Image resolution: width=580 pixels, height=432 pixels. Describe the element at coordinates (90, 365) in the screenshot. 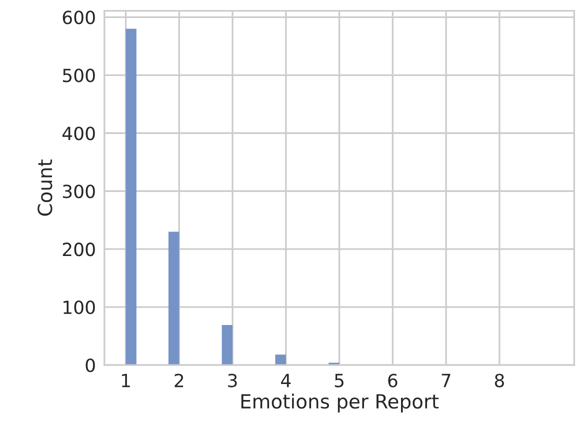

I see `y-tick-label: 0` at that location.